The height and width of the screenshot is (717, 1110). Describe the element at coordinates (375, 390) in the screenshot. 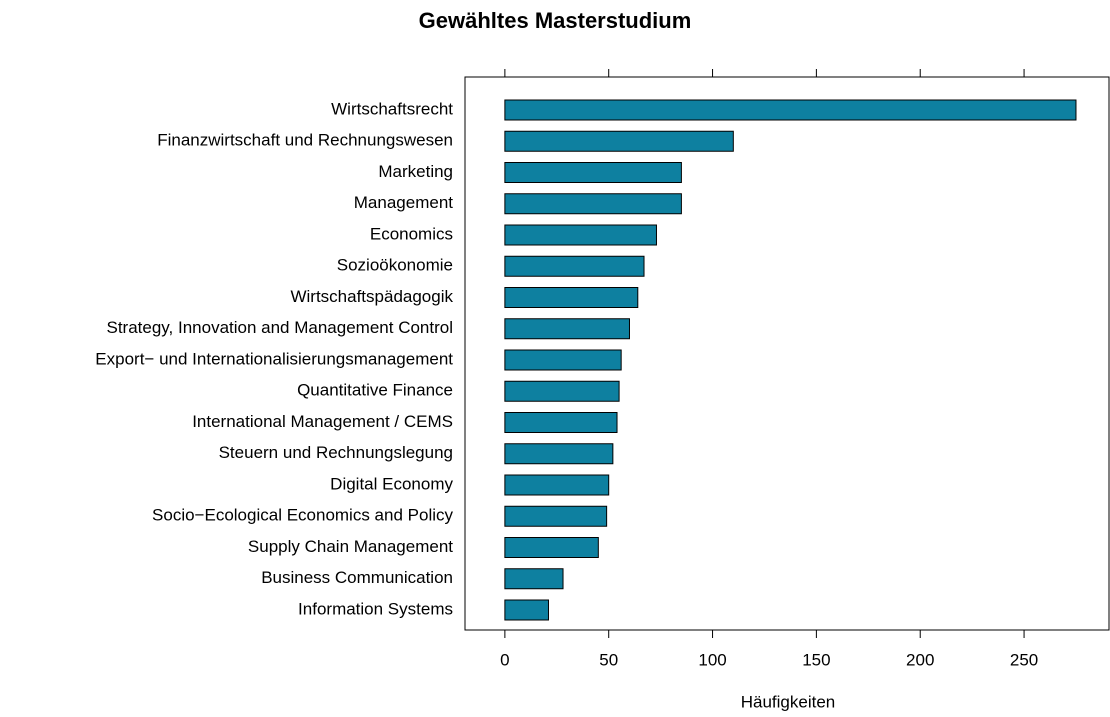

I see `y-tick-label: Quantitative Finance` at that location.